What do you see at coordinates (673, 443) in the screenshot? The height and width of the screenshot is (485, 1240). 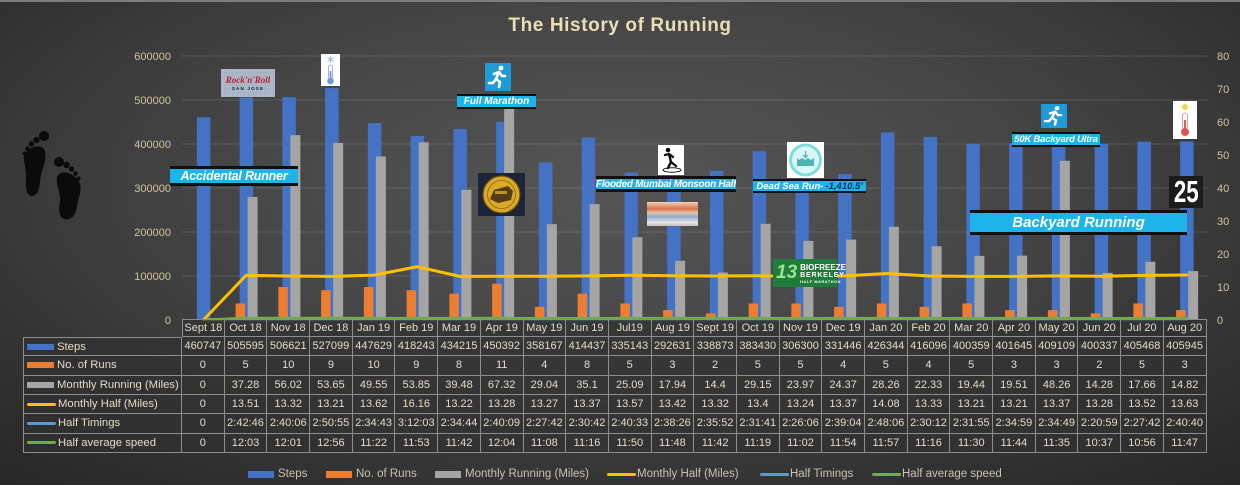 I see `table-value-half-average-speed: 11:48` at bounding box center [673, 443].